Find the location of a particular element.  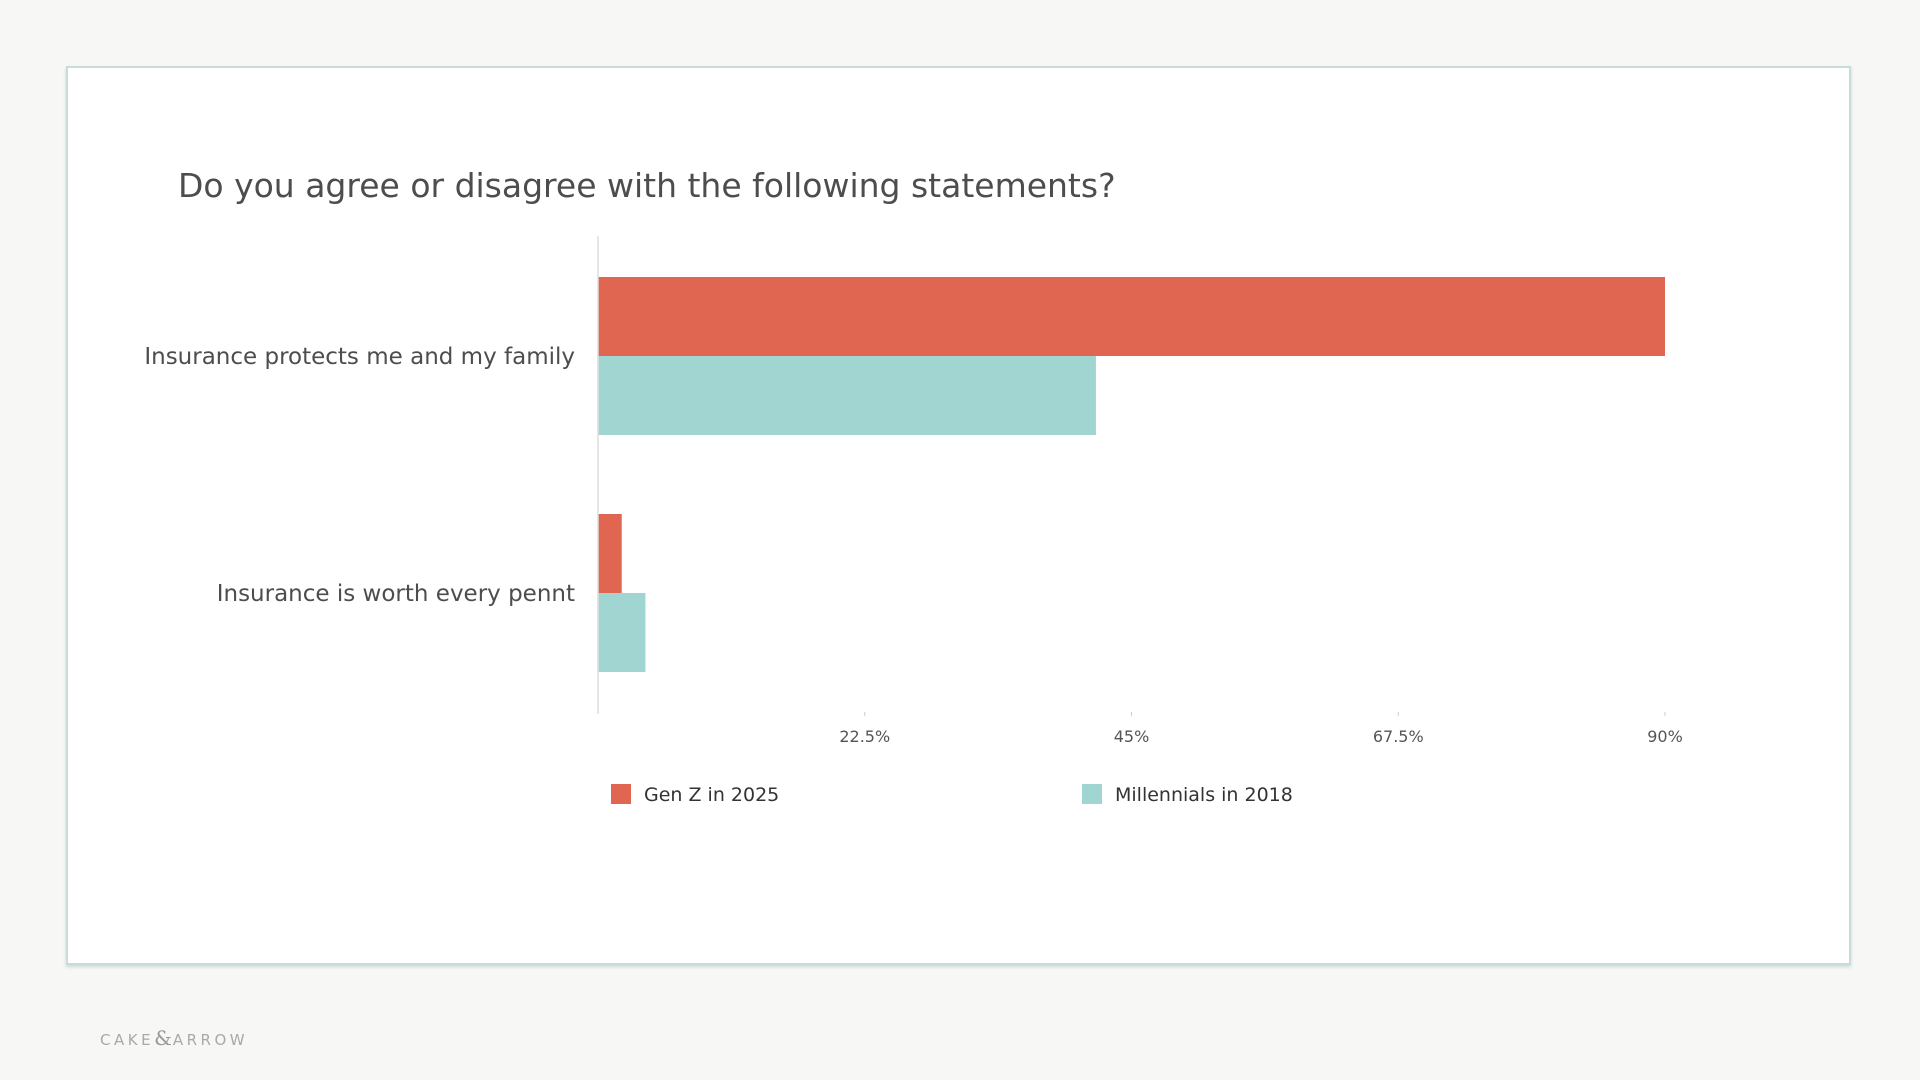

x-tick-label-2: 67.5% is located at coordinates (1398, 736).